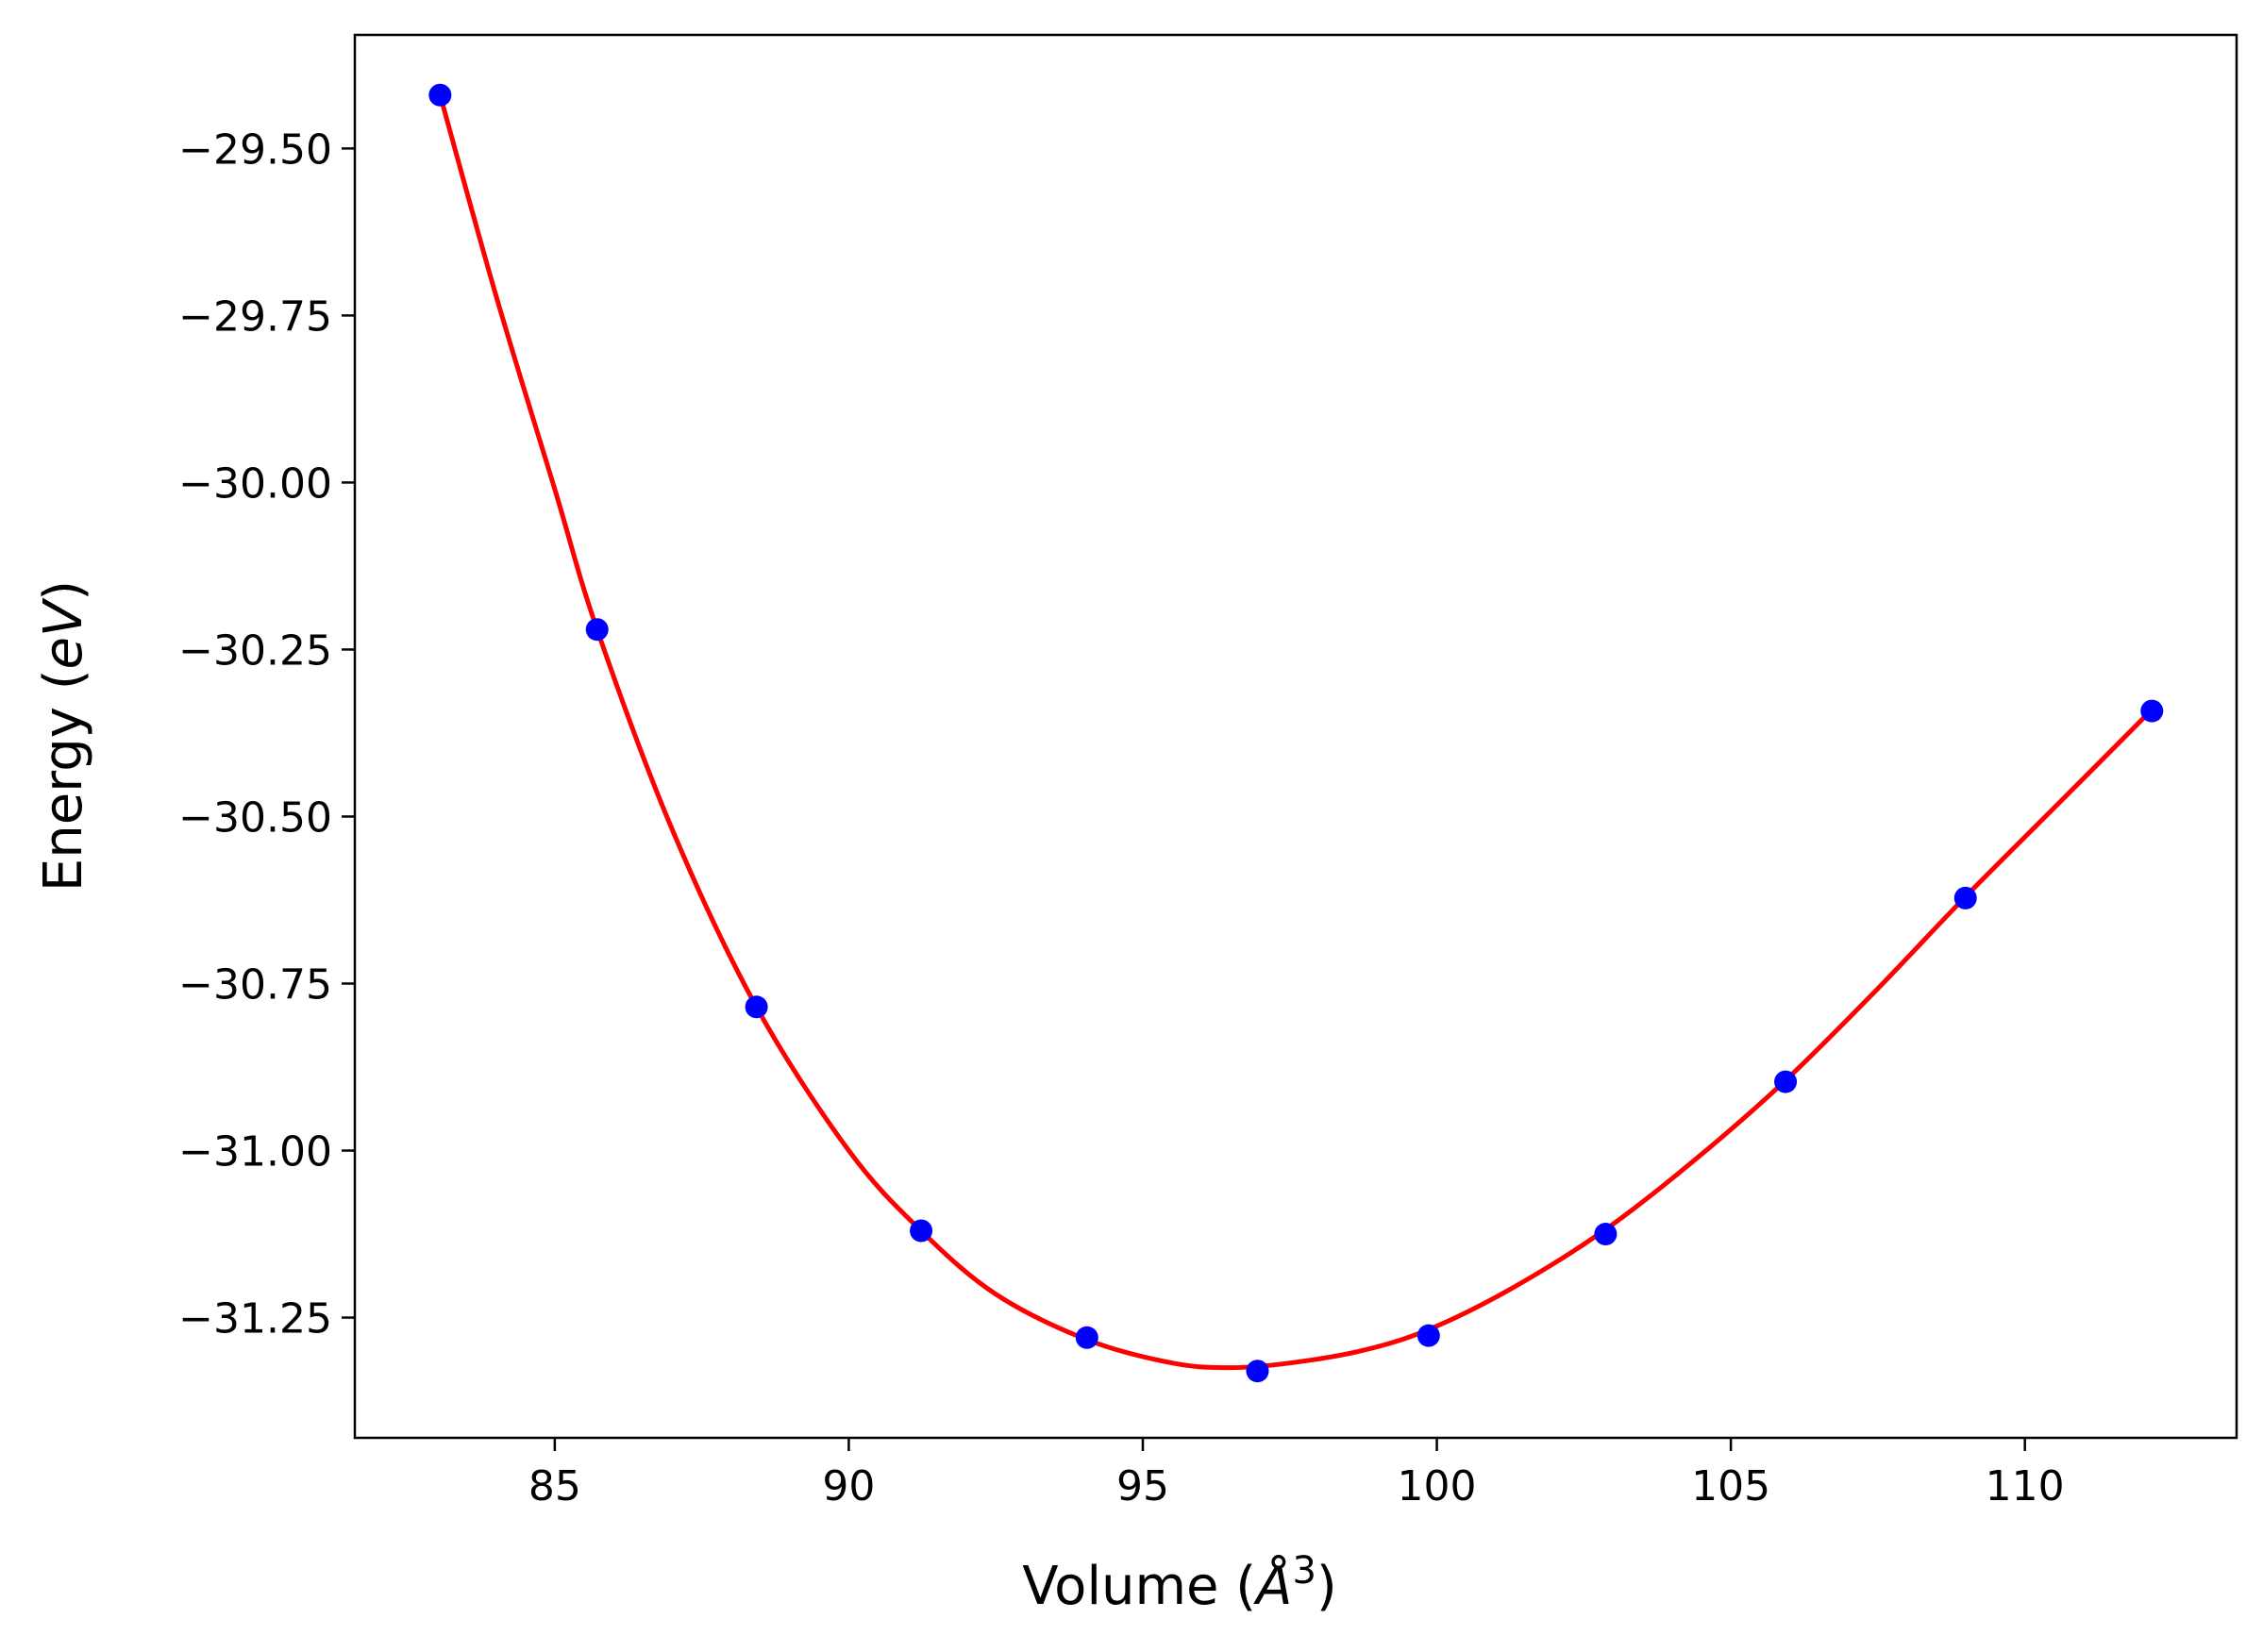 Image resolution: width=2263 pixels, height=1652 pixels. Describe the element at coordinates (1120, 1586) in the screenshot. I see `x-axis-label-name: Volume` at that location.